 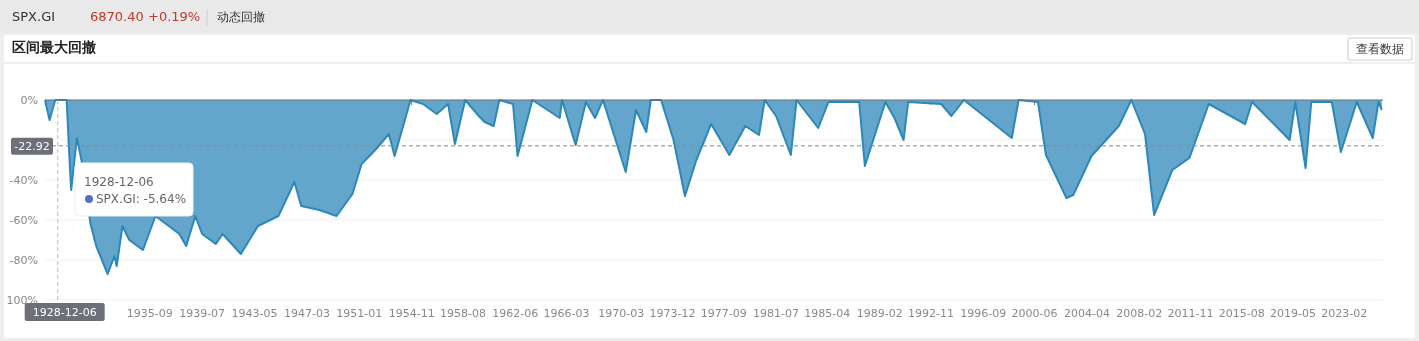 I want to click on x-tick-label: 1935-09, so click(x=149, y=313).